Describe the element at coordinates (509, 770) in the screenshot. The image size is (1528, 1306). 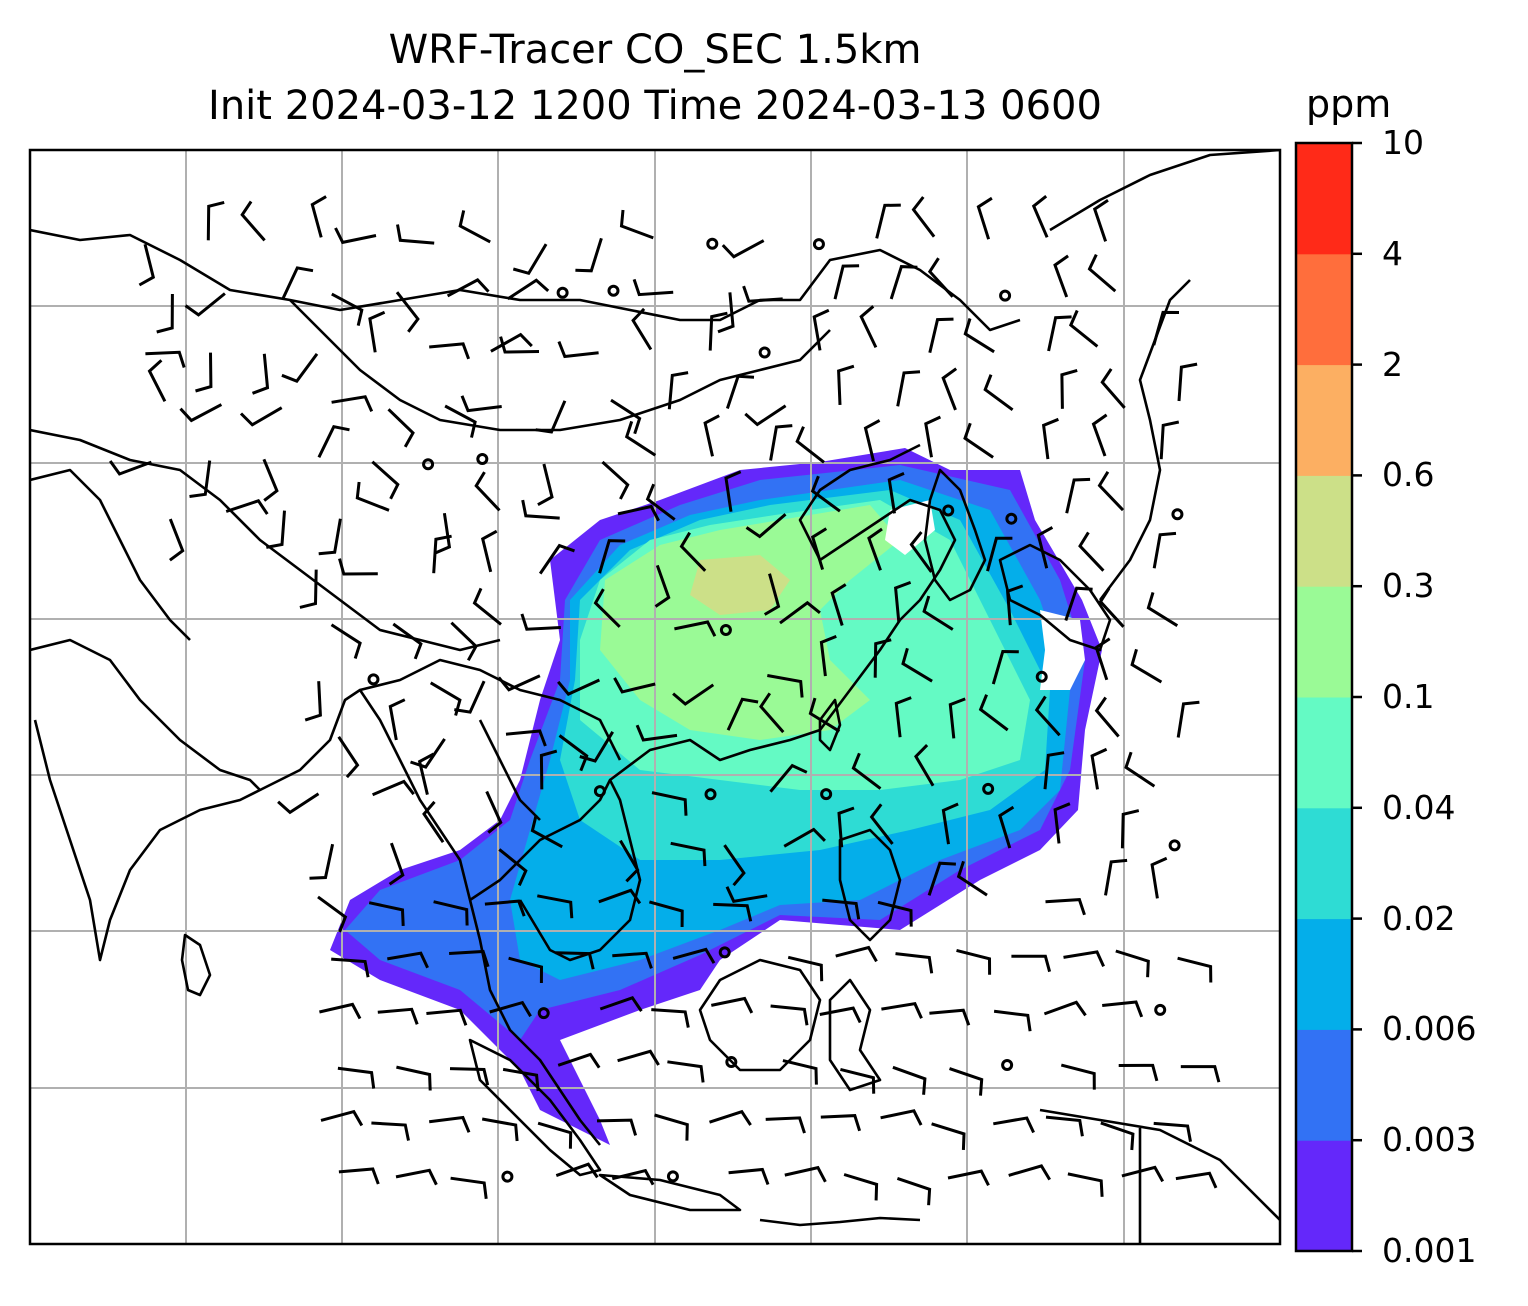
I see `border-laos` at that location.